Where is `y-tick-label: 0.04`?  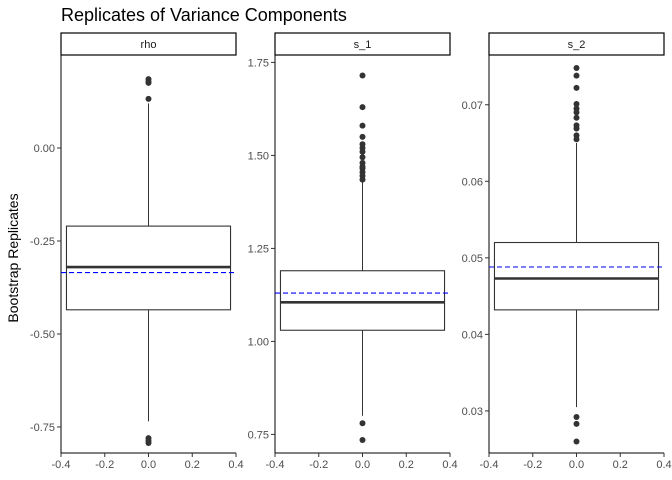 y-tick-label: 0.04 is located at coordinates (472, 335).